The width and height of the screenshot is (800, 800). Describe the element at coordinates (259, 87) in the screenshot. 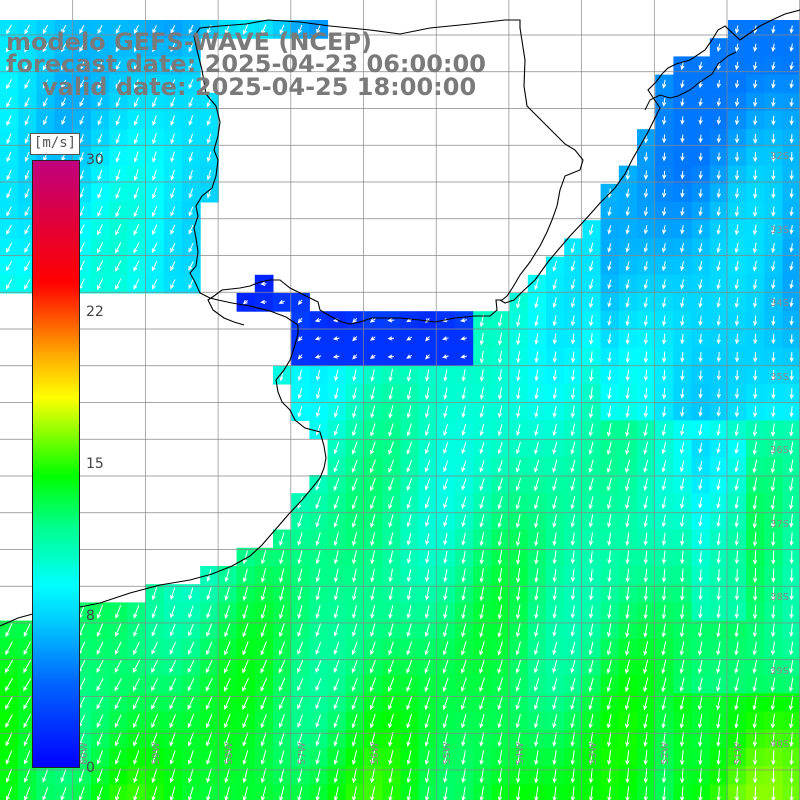

I see `title-valid-date: valid date: 2025-04-25 18:00:00` at that location.